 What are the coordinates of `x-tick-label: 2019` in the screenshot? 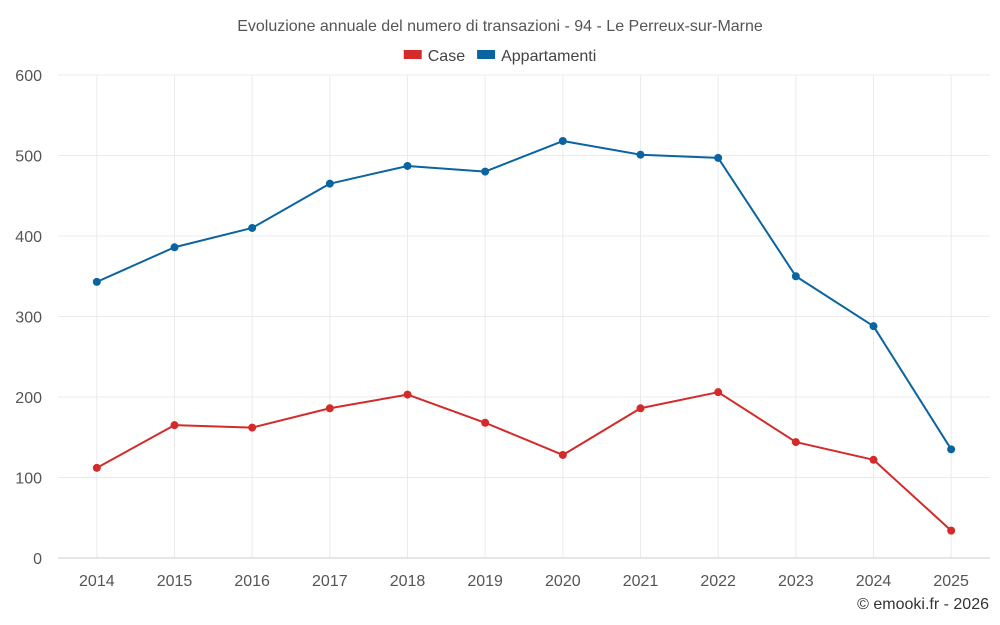 It's located at (485, 581).